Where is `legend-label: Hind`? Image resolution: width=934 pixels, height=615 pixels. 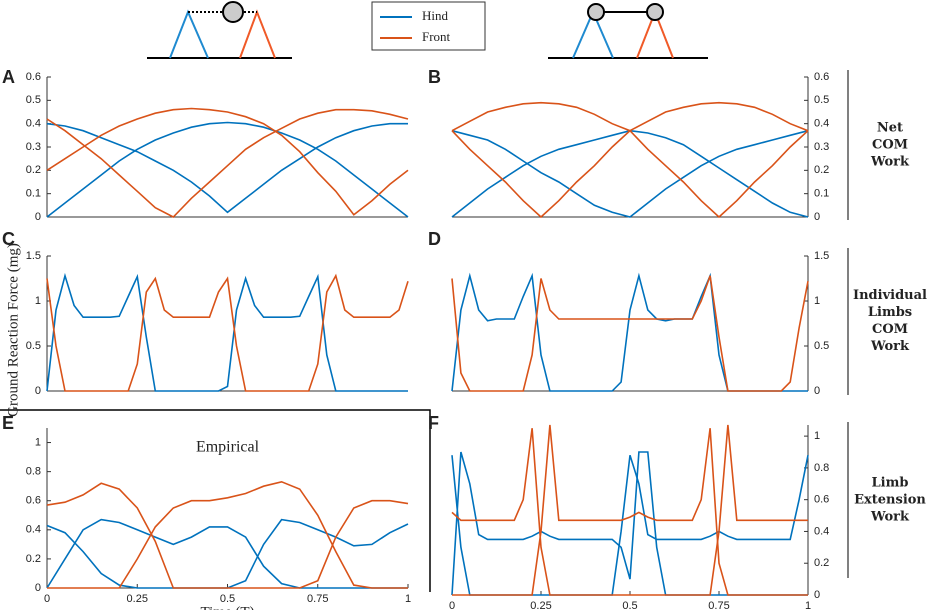
legend-label: Hind is located at coordinates (435, 15).